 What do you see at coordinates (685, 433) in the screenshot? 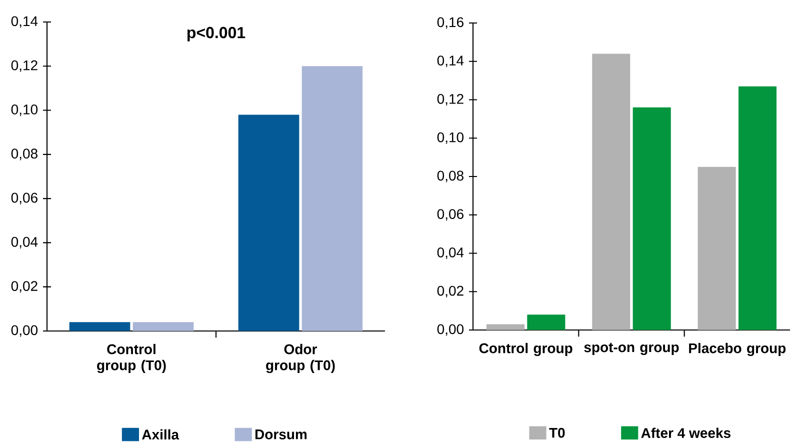
I see `legend-label: After 4 weeks` at bounding box center [685, 433].